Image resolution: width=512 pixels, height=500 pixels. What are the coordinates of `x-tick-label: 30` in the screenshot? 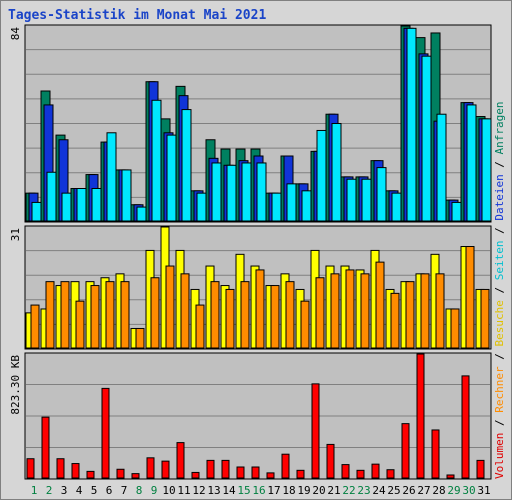 It's located at (468, 490).